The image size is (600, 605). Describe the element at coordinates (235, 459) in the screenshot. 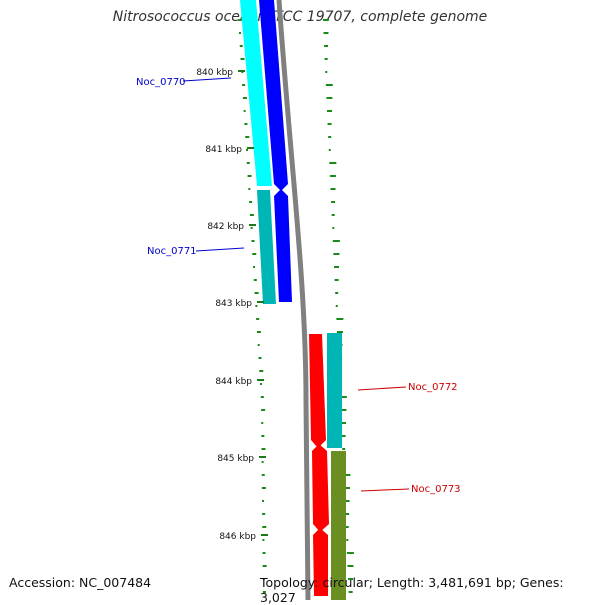

I see `tick-label: 845 kbp` at that location.